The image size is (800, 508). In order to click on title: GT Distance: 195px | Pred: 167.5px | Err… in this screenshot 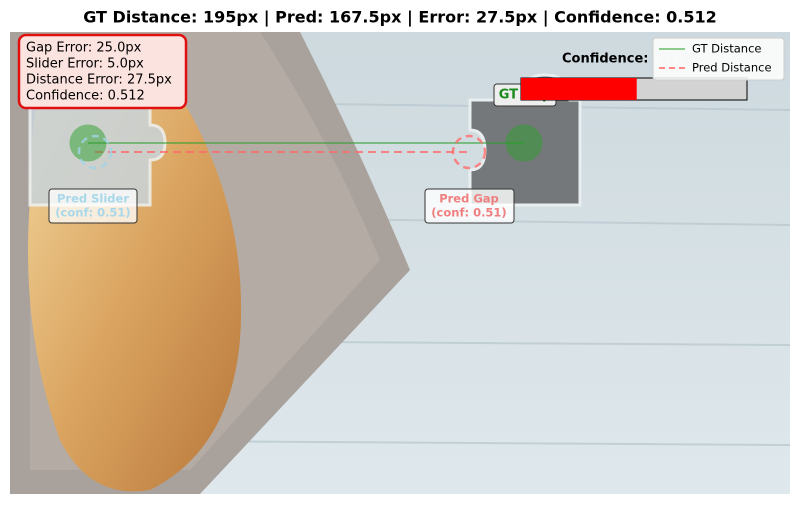, I will do `click(400, 18)`.